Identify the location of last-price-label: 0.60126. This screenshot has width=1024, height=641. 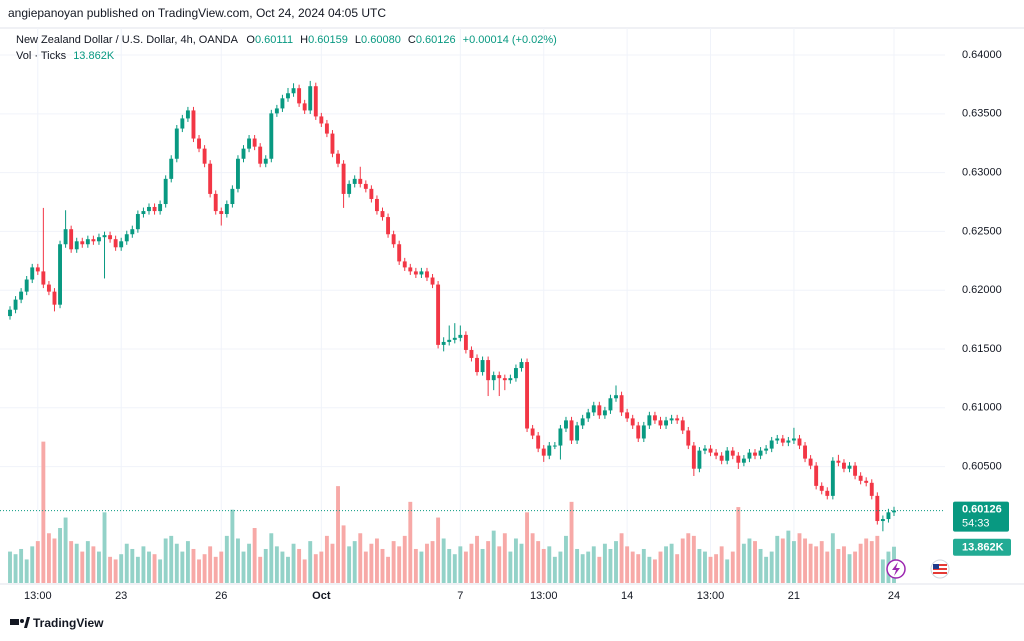
(982, 509).